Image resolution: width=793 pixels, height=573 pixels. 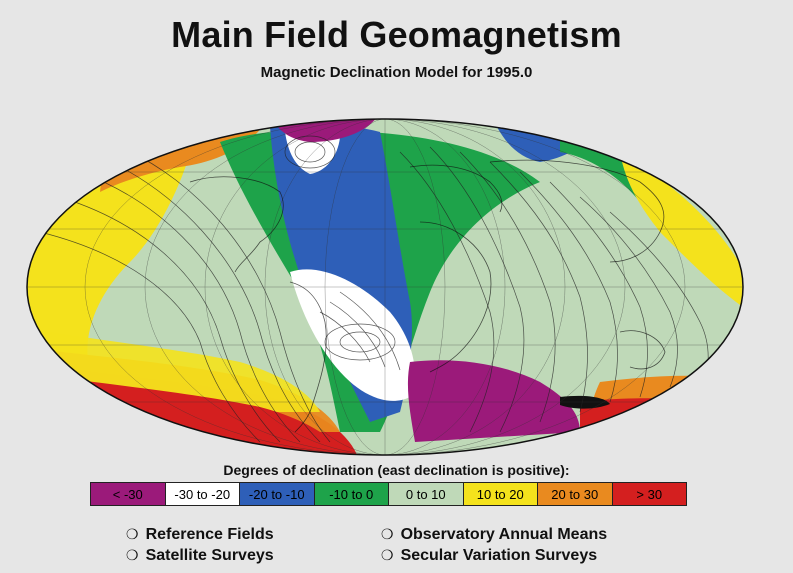 I want to click on legend-item: < -30, so click(x=128, y=494).